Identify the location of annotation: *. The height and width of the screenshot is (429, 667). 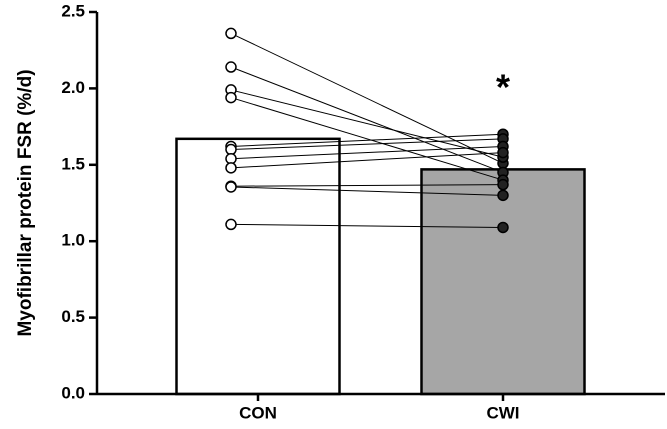
(503, 87).